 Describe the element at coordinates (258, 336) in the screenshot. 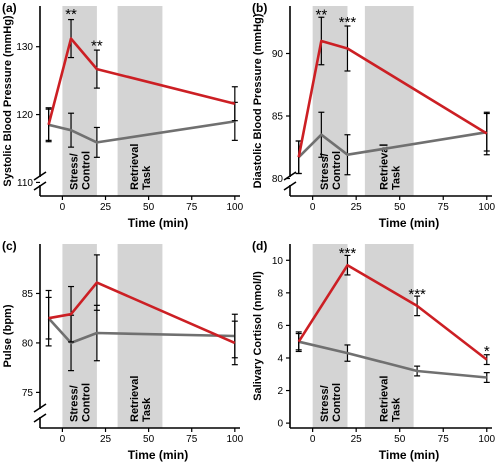

I see `y-axis-label: Salivary Cortisol (nmol/l)` at that location.